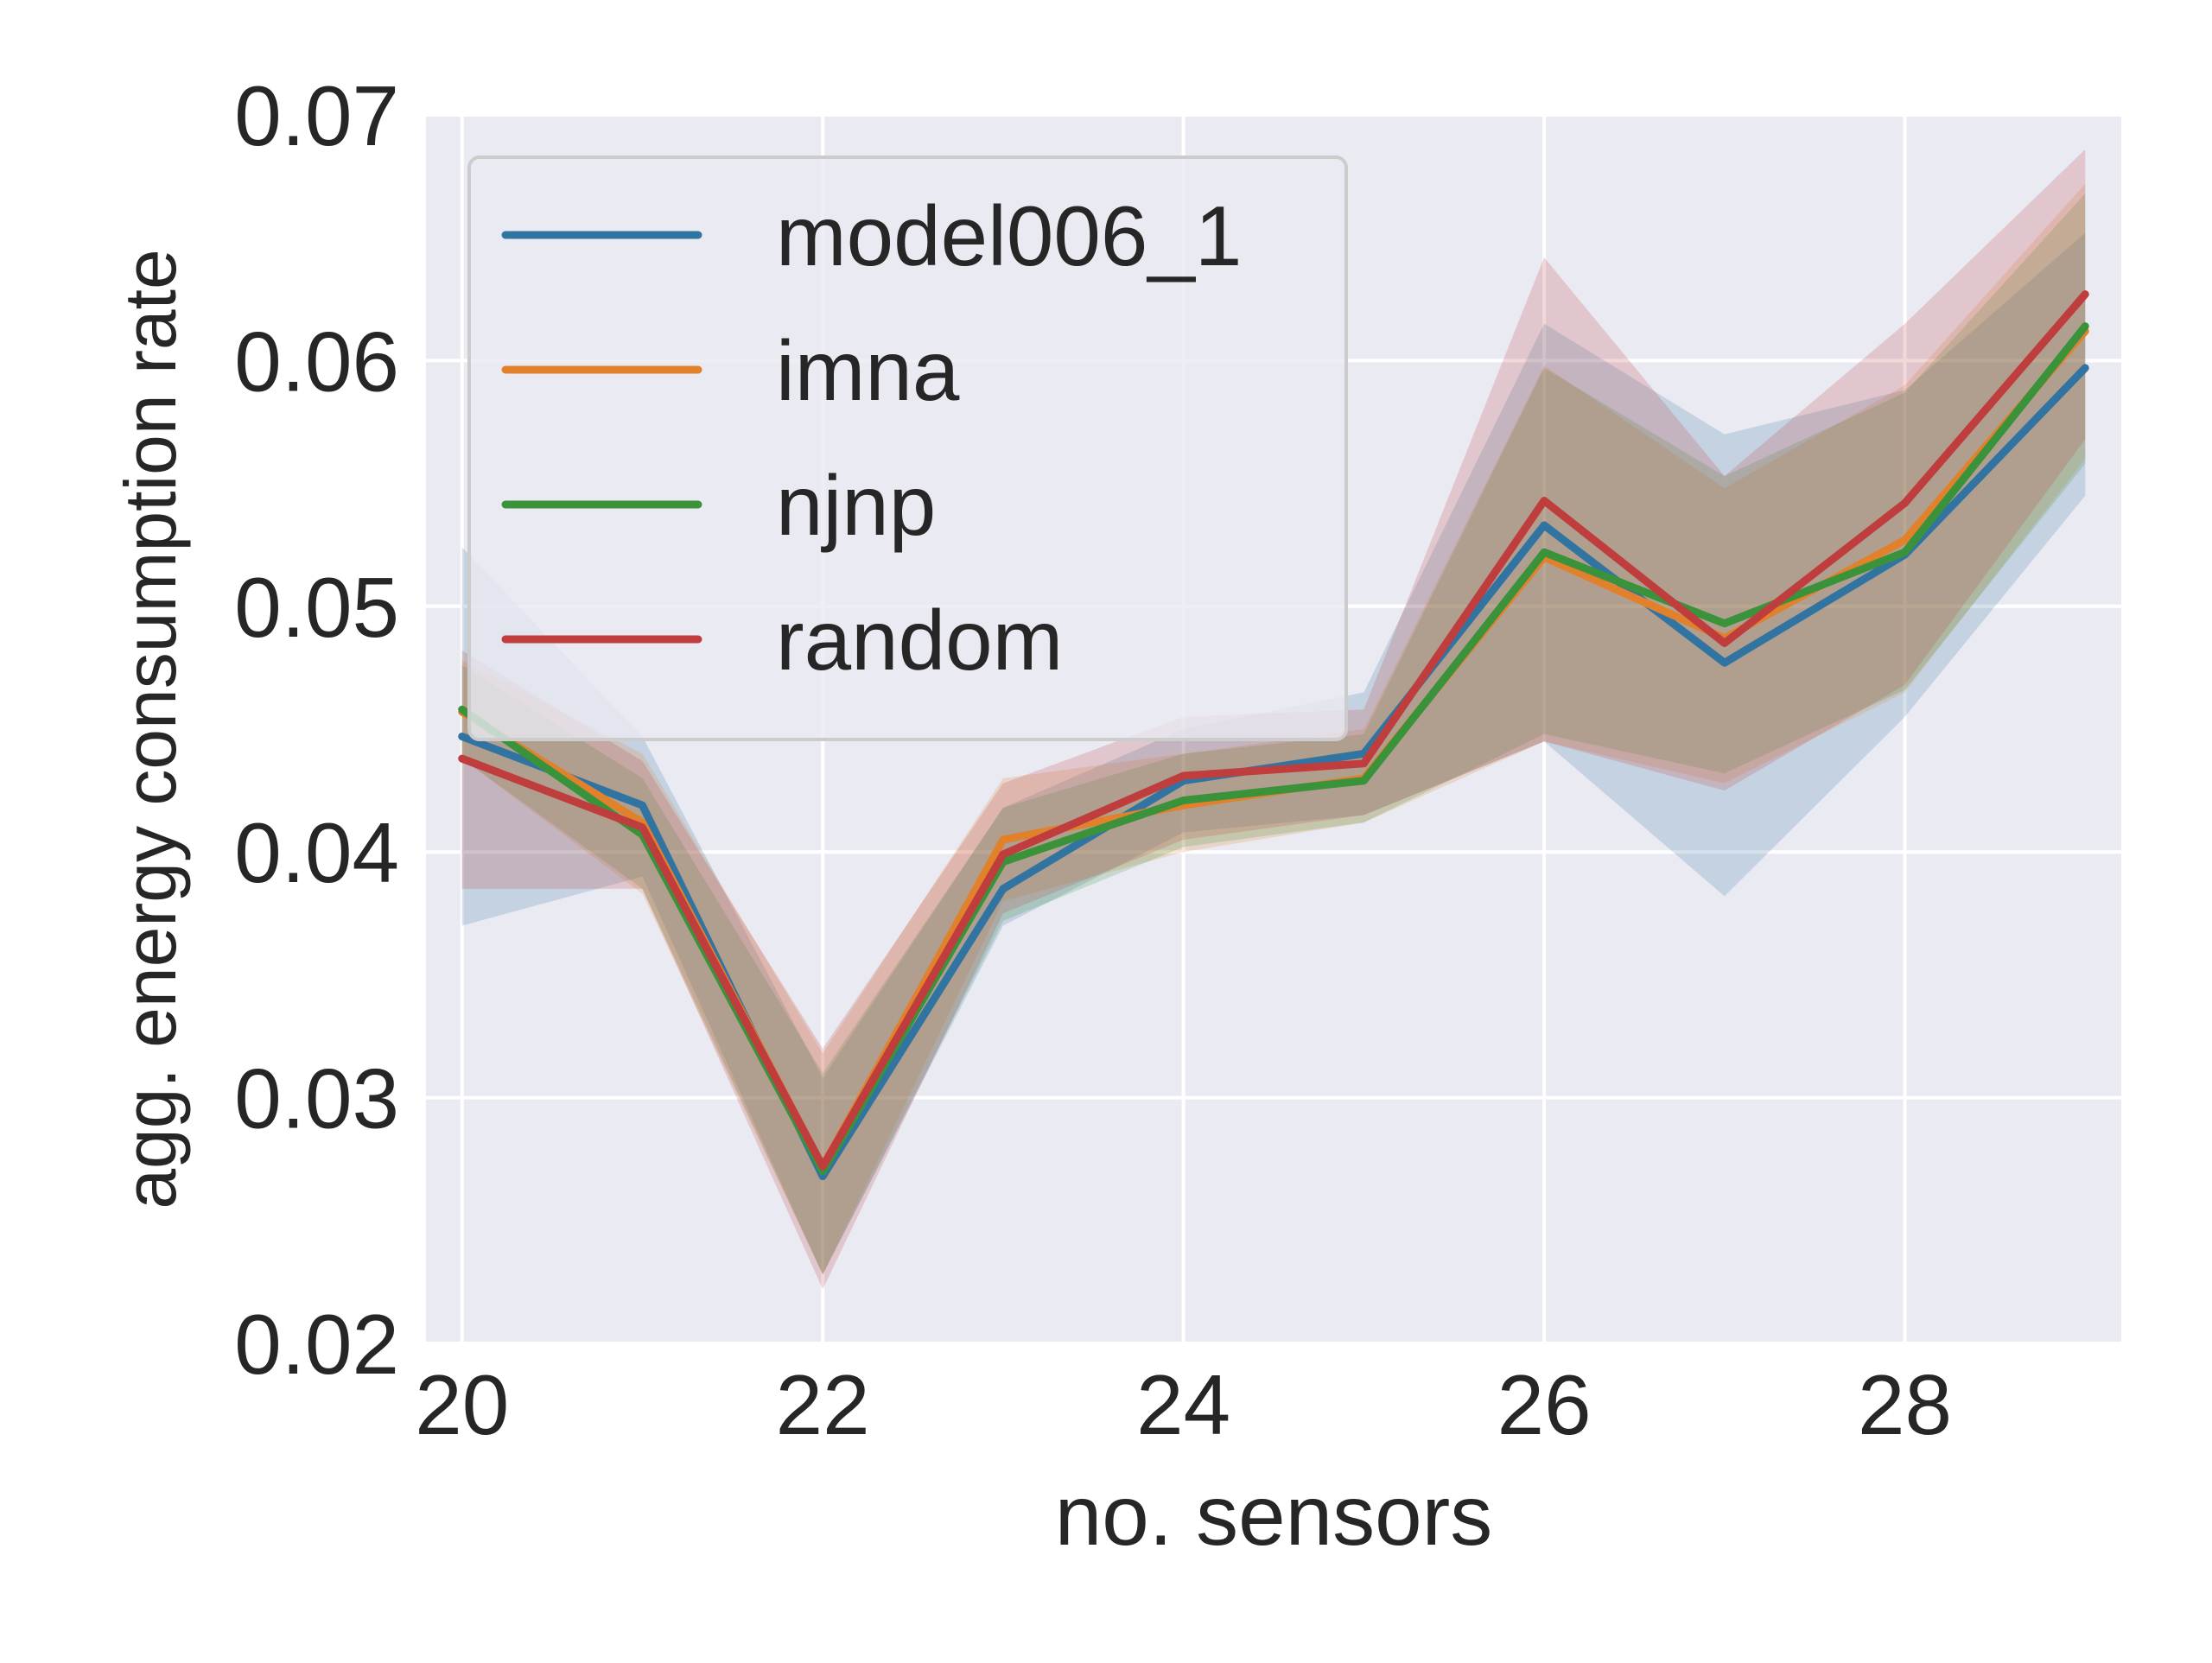  I want to click on y-tick-label: 0.07, so click(316, 116).